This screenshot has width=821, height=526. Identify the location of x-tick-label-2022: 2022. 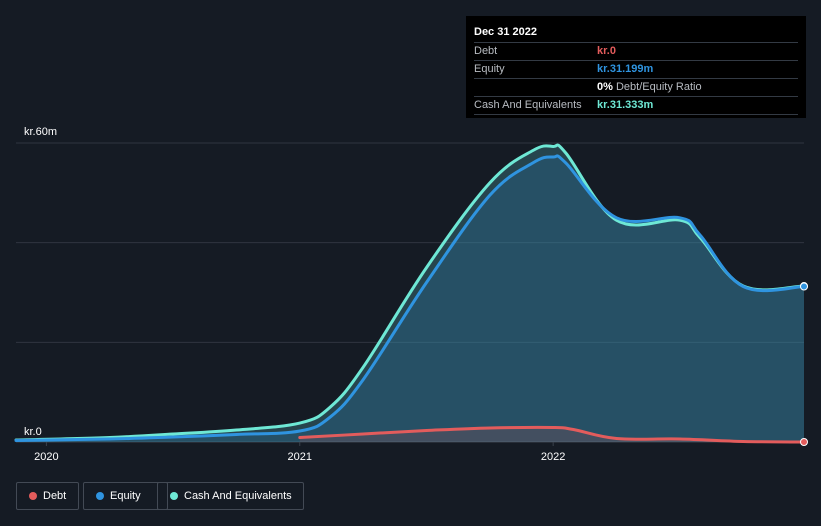
(553, 457).